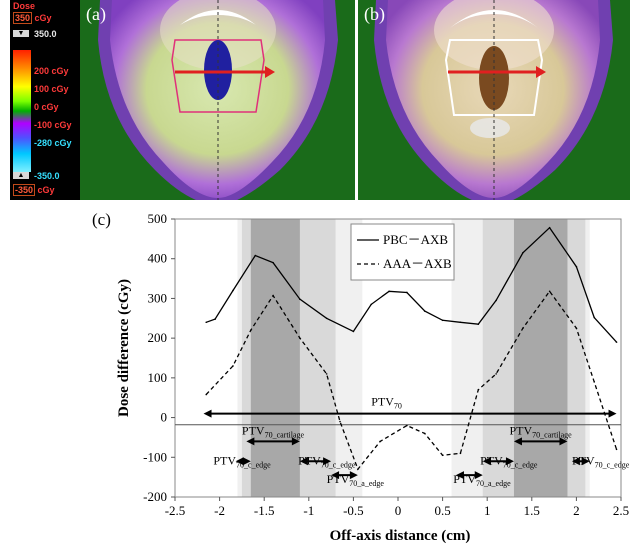 This screenshot has width=630, height=547. I want to click on y-tick-label: -200, so click(155, 496).